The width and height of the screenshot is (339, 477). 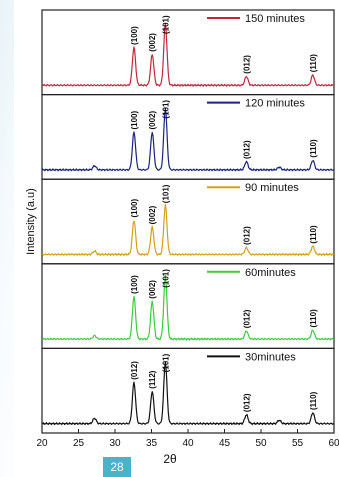 What do you see at coordinates (261, 443) in the screenshot?
I see `x-tick-label-6: 50` at bounding box center [261, 443].